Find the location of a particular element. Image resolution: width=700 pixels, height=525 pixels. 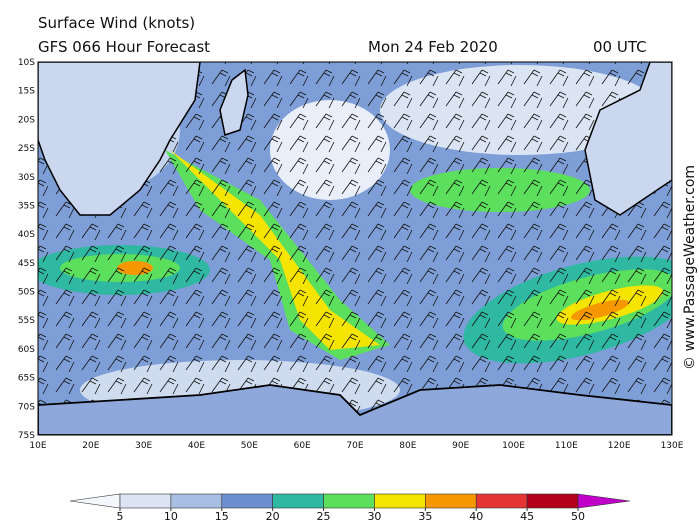

colorbar-label: 50 is located at coordinates (578, 516).